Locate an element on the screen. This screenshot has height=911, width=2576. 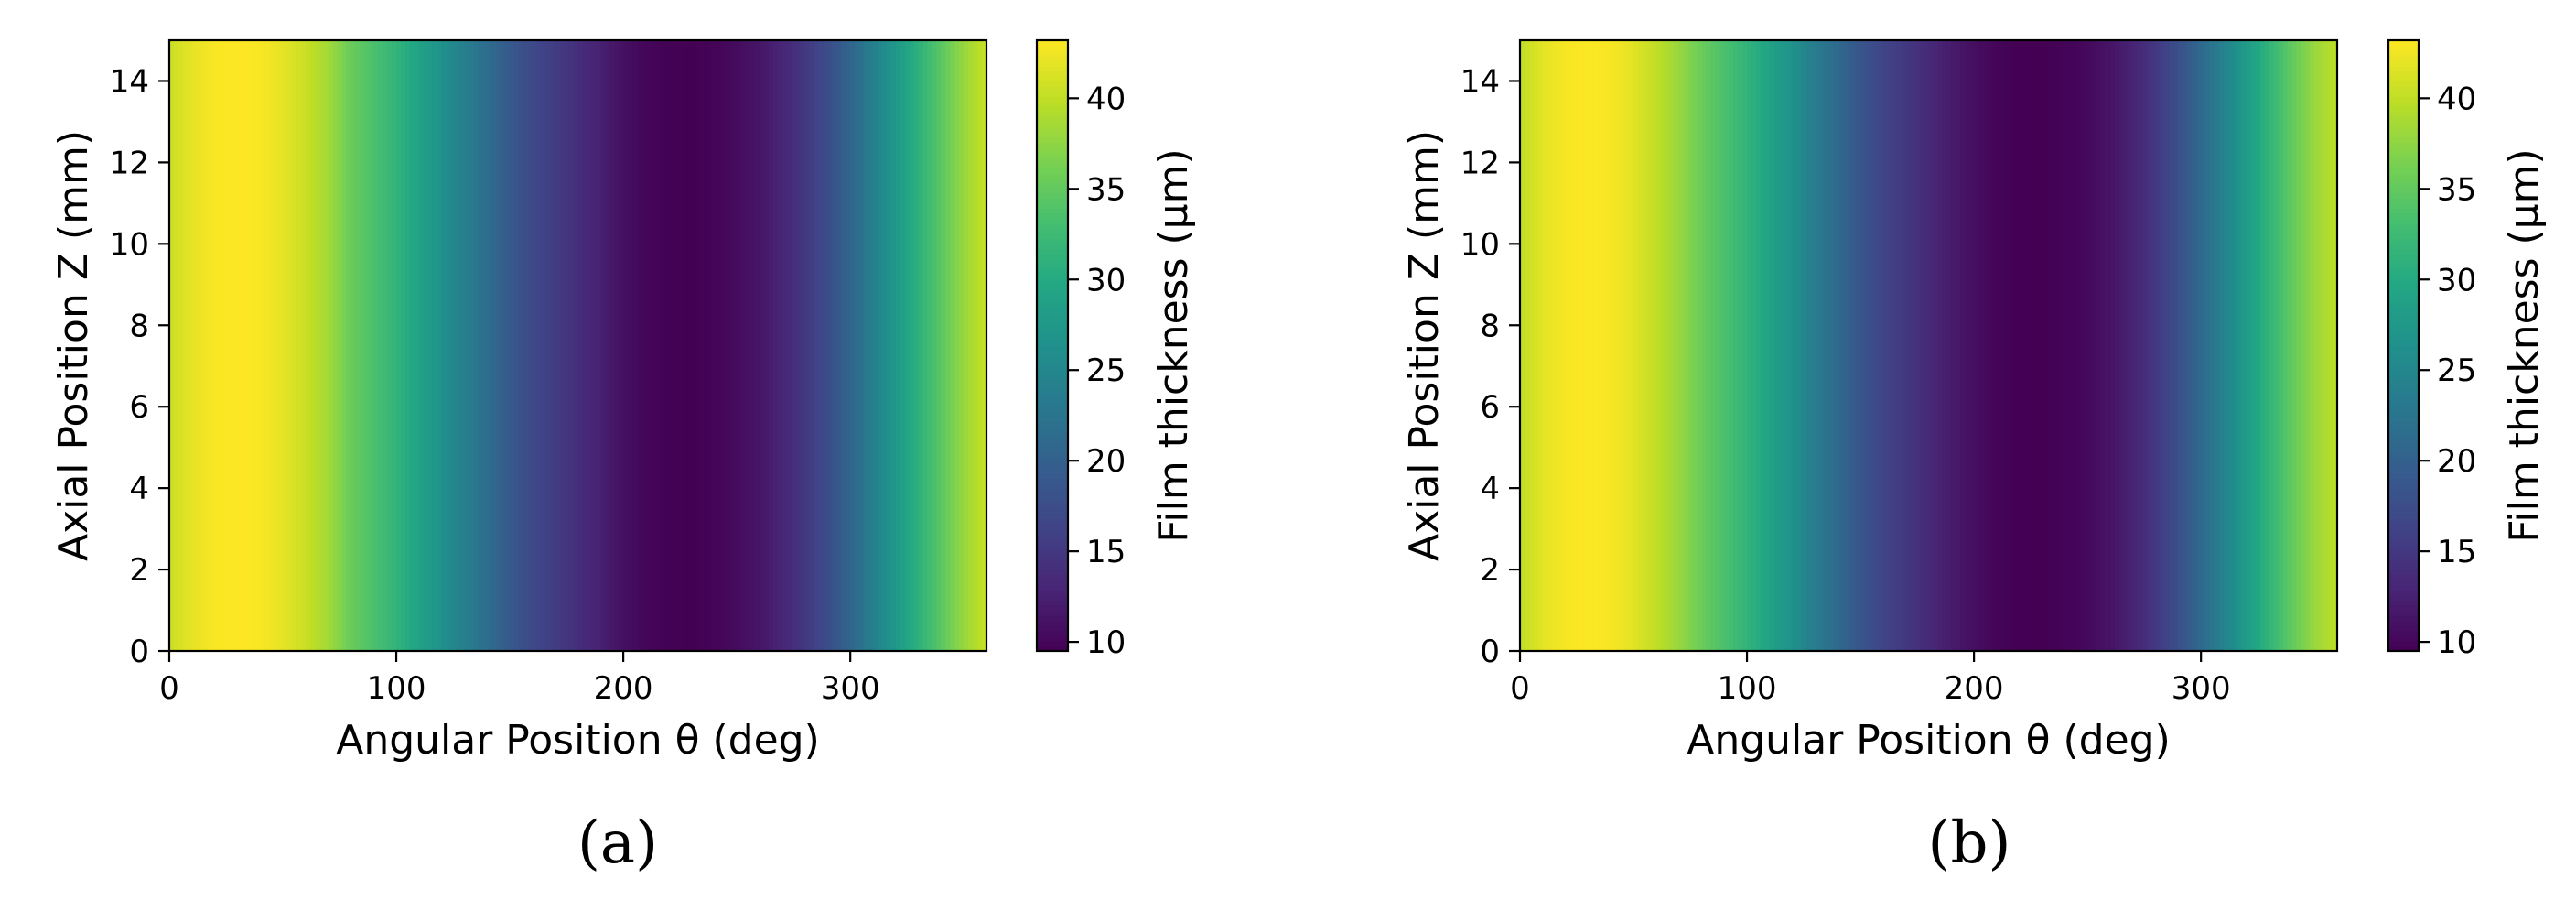
colorbar-label: Film thickness (μm) is located at coordinates (2525, 345).